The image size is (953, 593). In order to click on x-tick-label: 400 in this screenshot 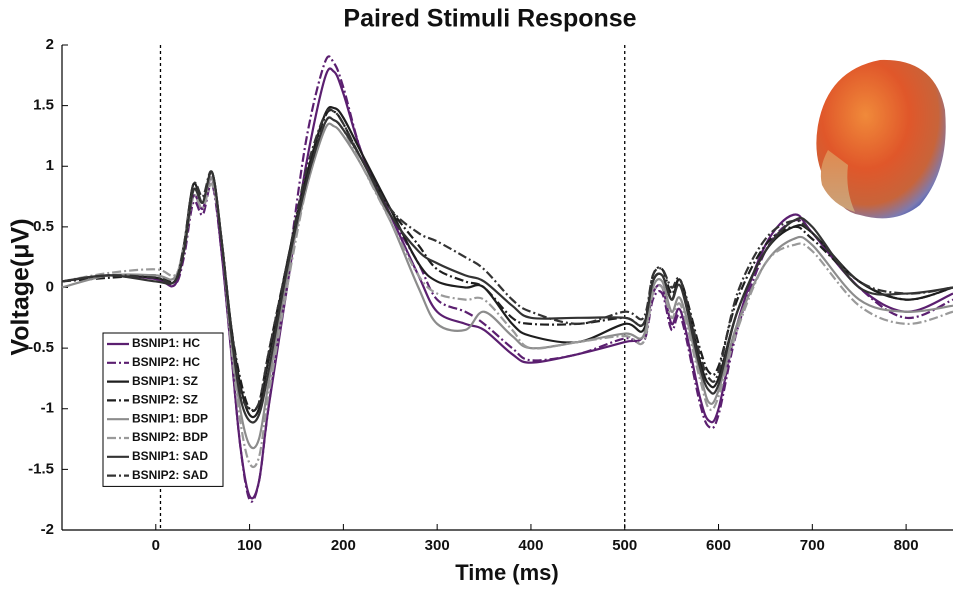, I will do `click(530, 545)`.